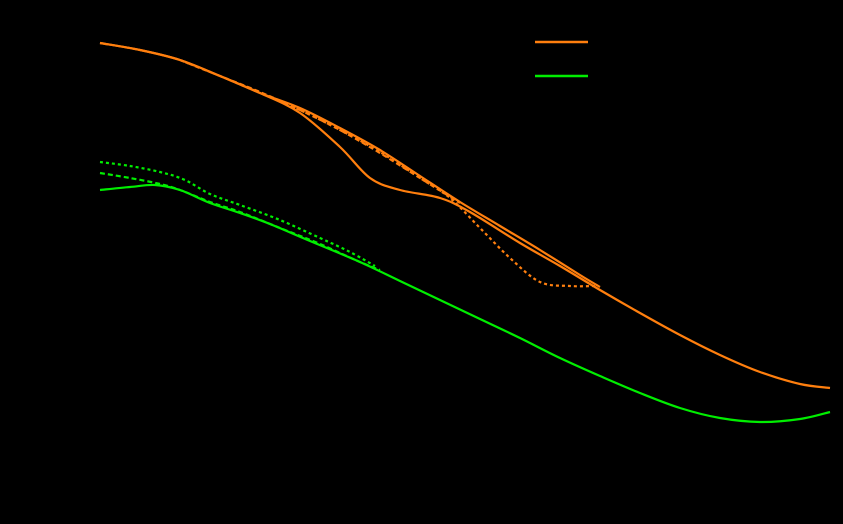 The height and width of the screenshot is (524, 843). I want to click on series-orange-dashed, so click(320, 131).